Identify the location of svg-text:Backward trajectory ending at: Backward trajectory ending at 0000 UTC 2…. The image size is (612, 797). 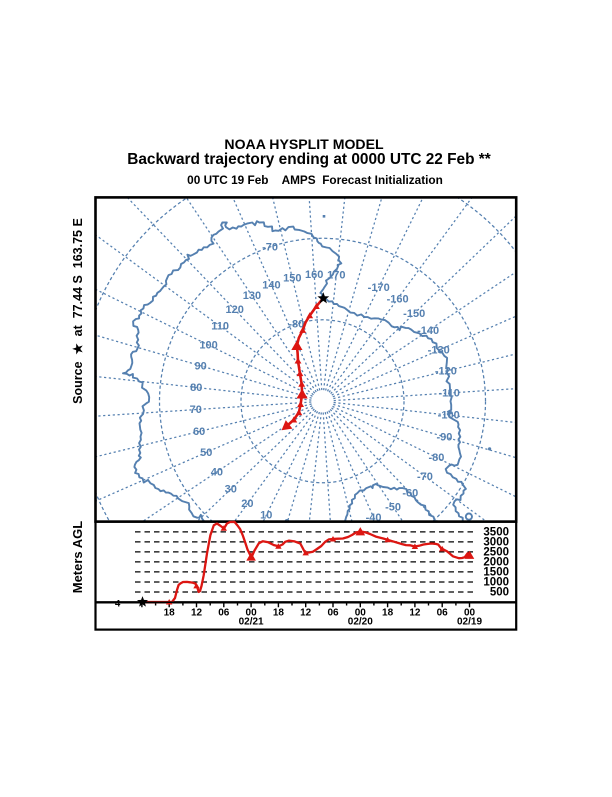
(309, 159).